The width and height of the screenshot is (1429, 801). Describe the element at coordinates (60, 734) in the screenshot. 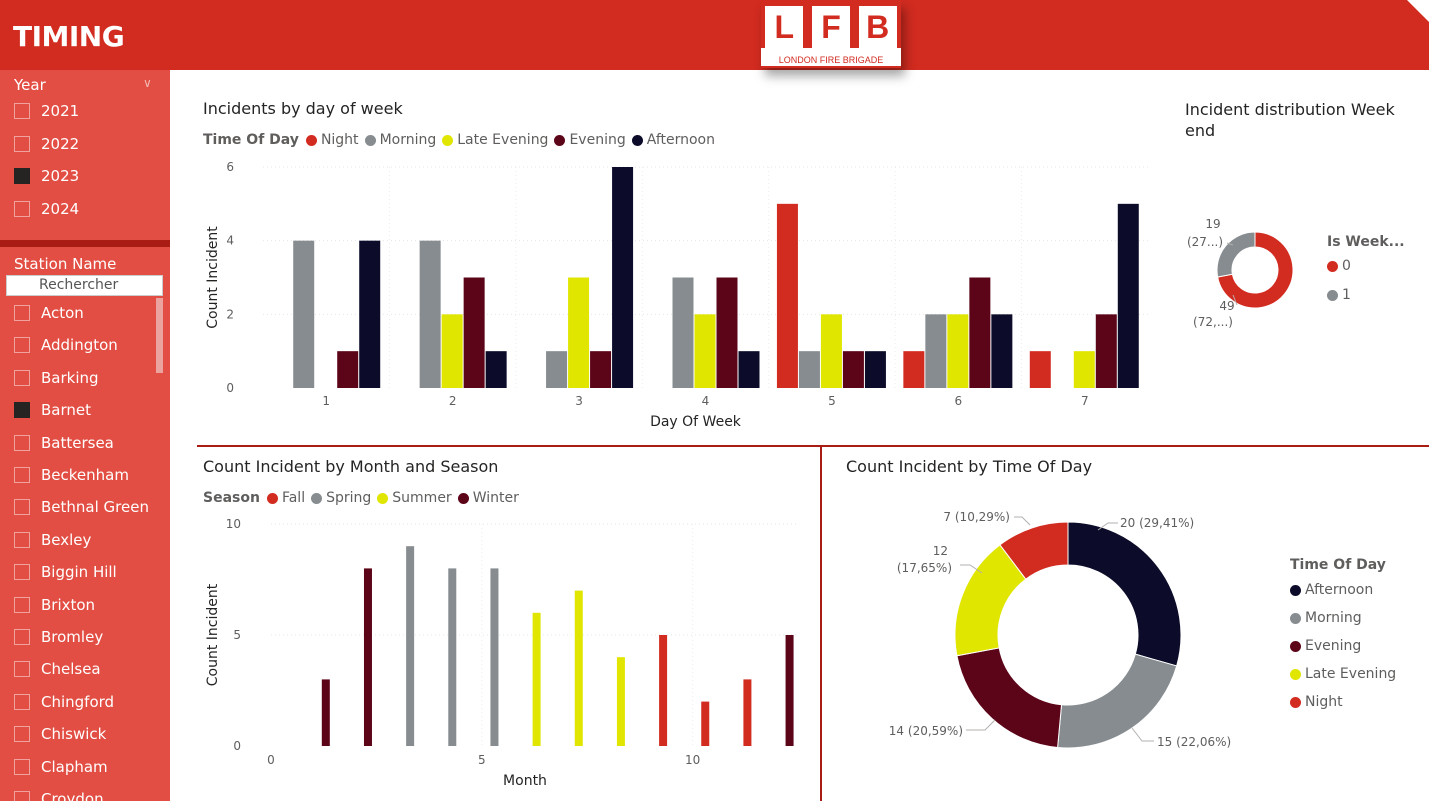

I see `station-option-chiswick: Chiswick` at that location.